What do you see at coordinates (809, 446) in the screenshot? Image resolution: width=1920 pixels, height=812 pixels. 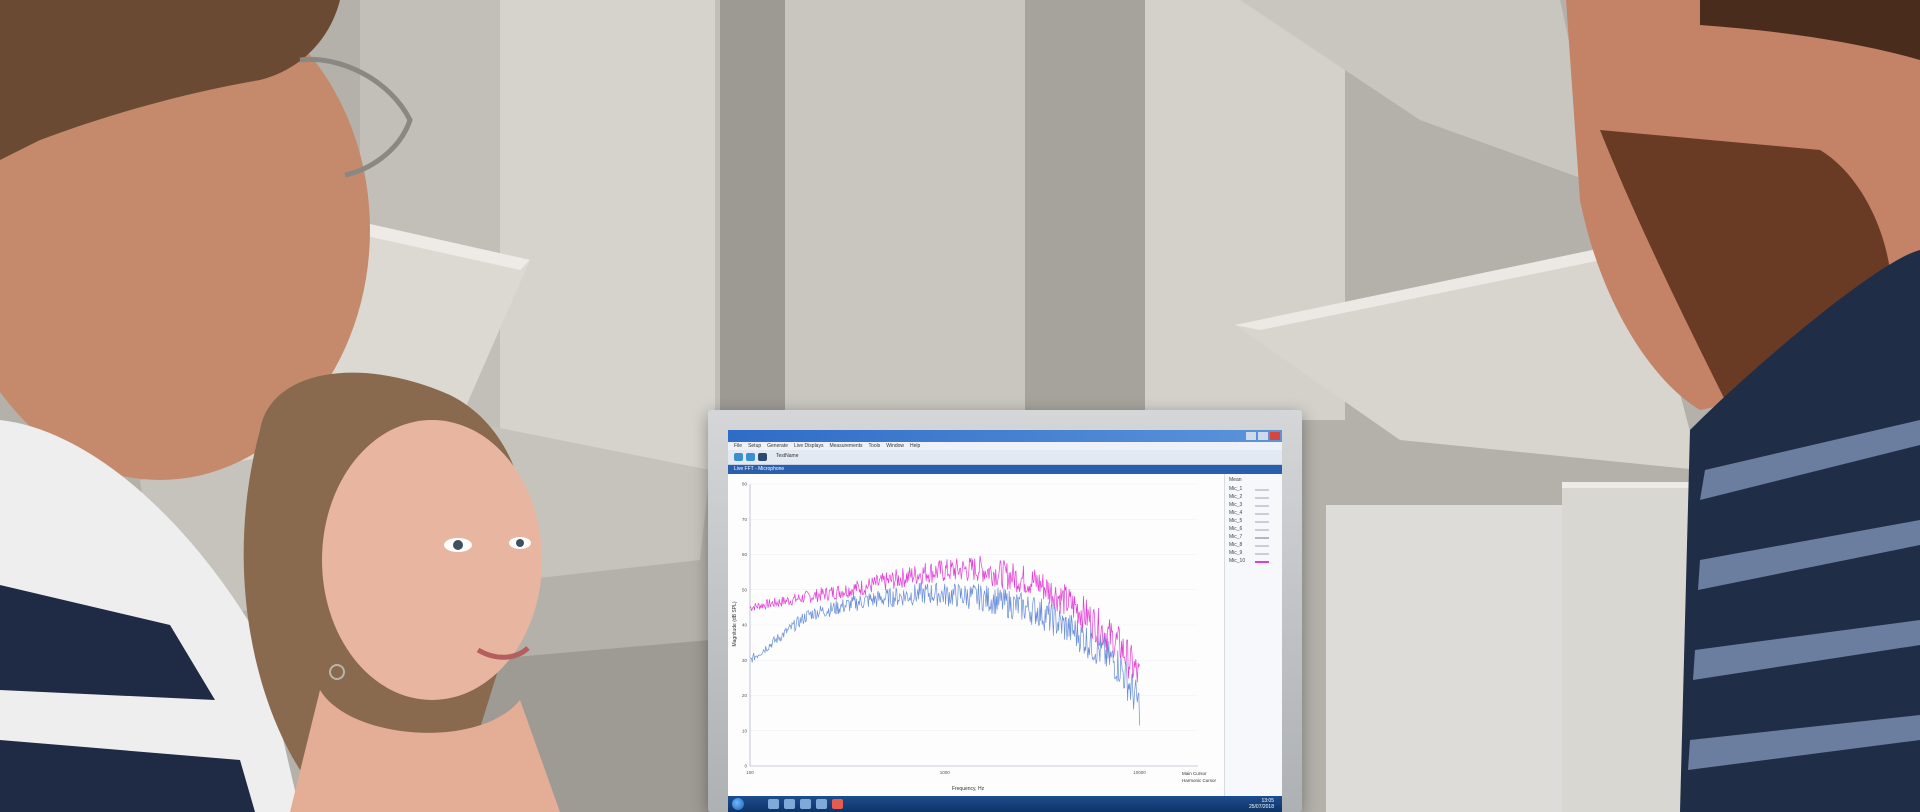 I see `menu-live-displays: Live Displays` at bounding box center [809, 446].